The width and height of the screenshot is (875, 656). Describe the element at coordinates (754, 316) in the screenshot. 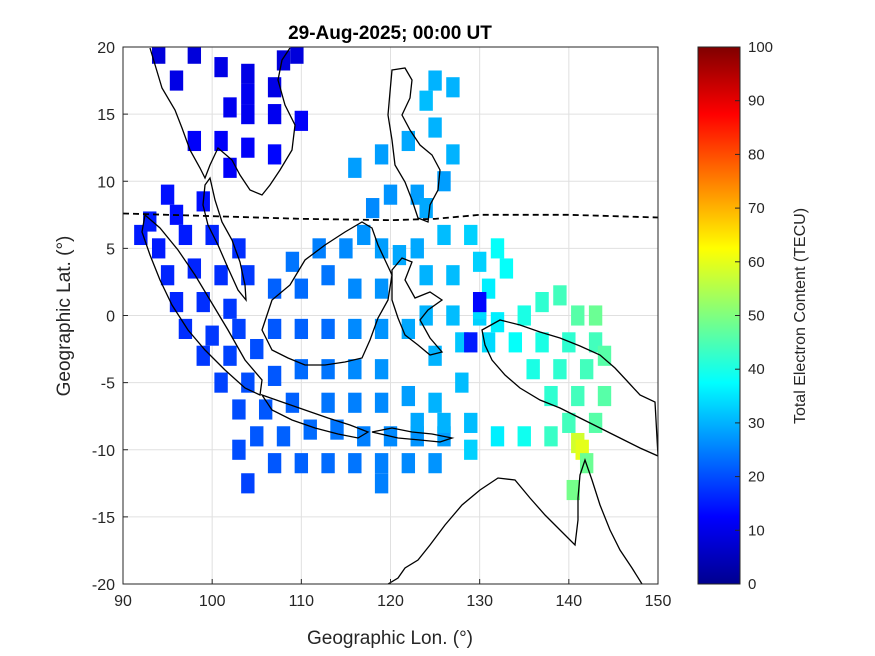

I see `colorbar-ticks: 0 10 20 30 40 50 60 70 80 90 100` at that location.